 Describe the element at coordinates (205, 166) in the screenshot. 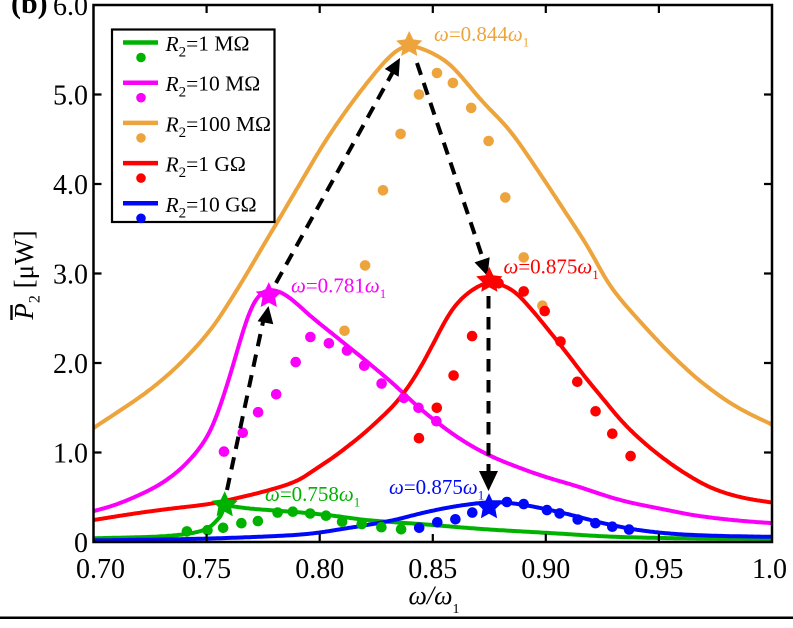

I see `svg-text: R2=1 GΩ` at that location.